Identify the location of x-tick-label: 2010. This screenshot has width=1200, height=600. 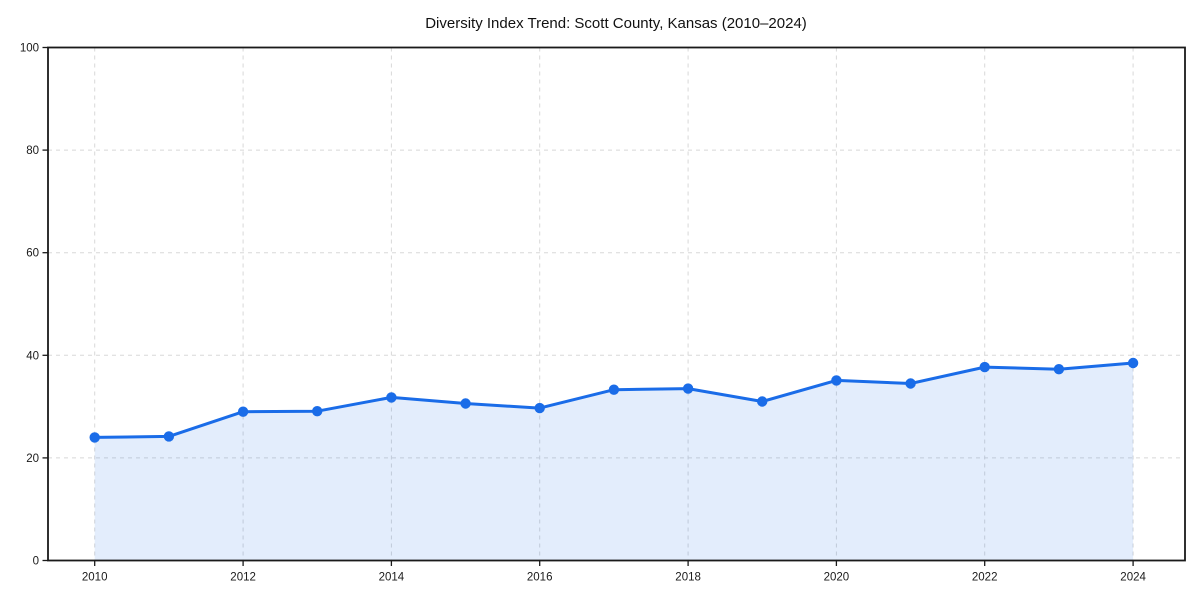
(95, 578).